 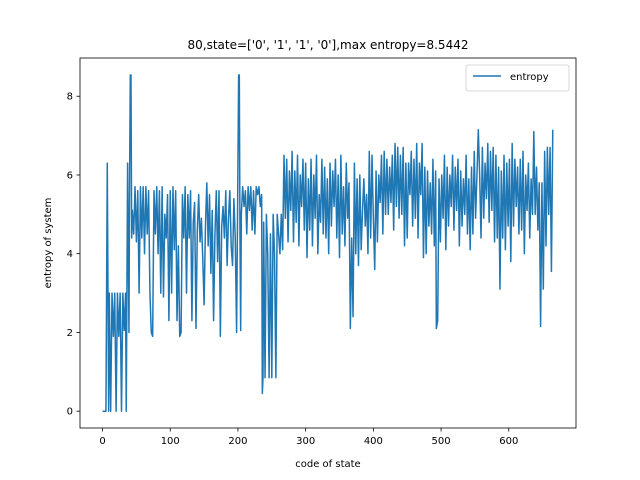 What do you see at coordinates (327, 464) in the screenshot?
I see `x-axis-label: code of state` at bounding box center [327, 464].